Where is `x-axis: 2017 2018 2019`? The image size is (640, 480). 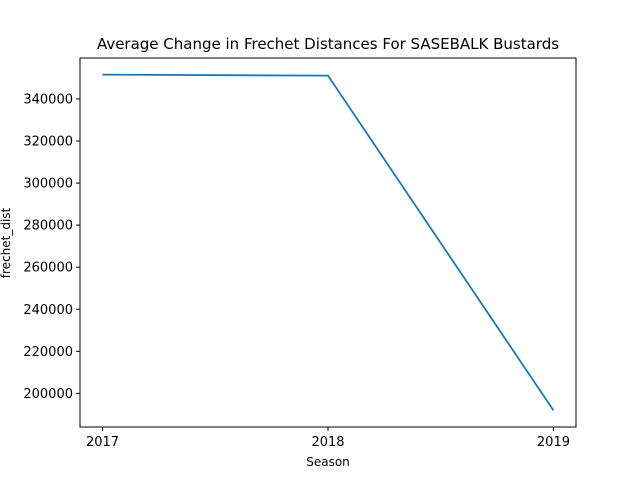 x-axis: 2017 2018 2019 is located at coordinates (328, 438).